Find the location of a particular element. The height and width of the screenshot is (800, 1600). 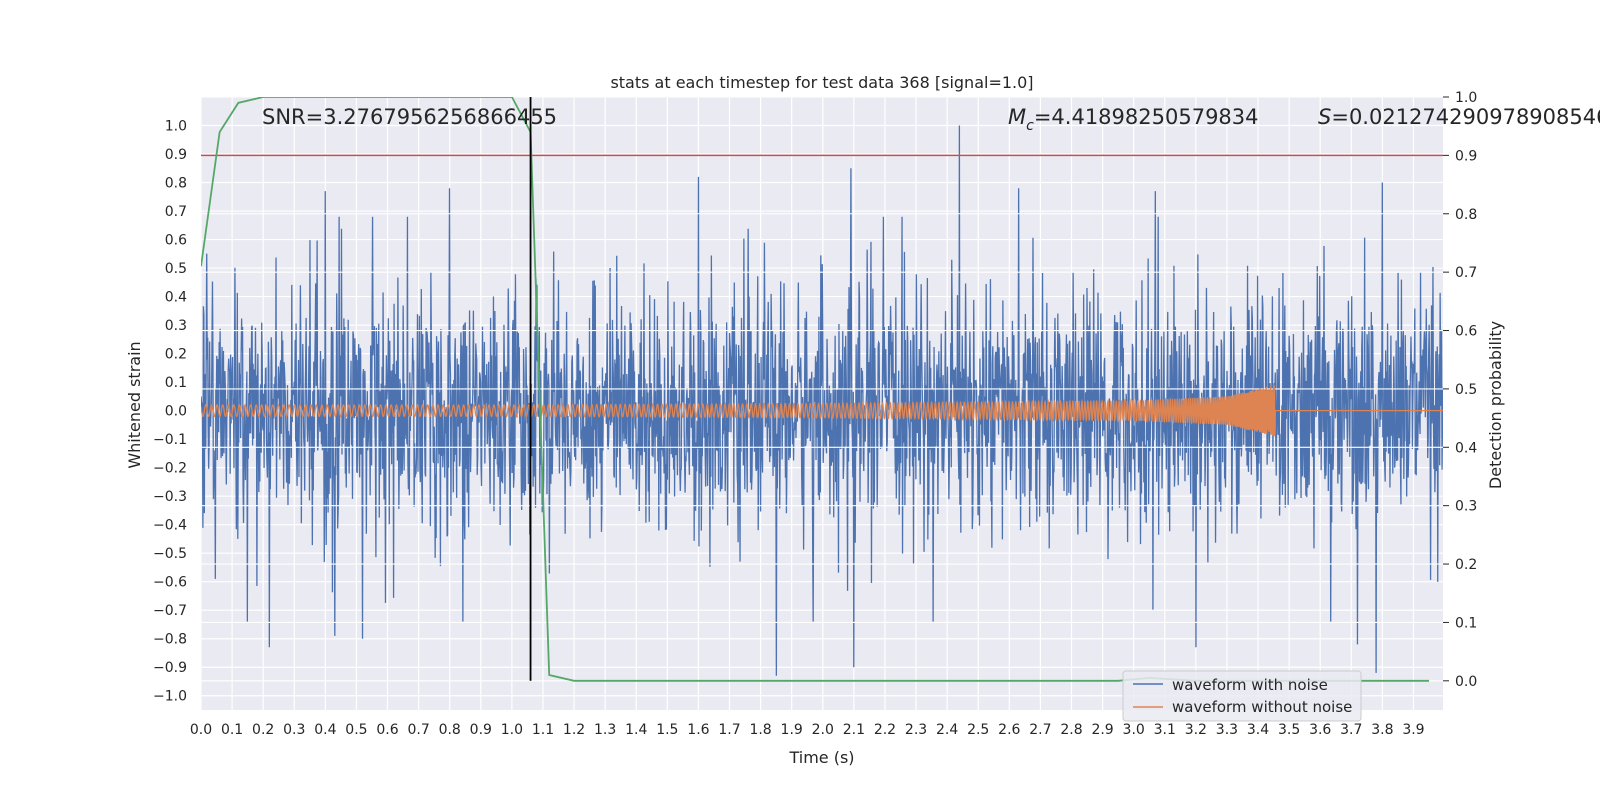

y-tick-label-left: −0.3 is located at coordinates (170, 497).